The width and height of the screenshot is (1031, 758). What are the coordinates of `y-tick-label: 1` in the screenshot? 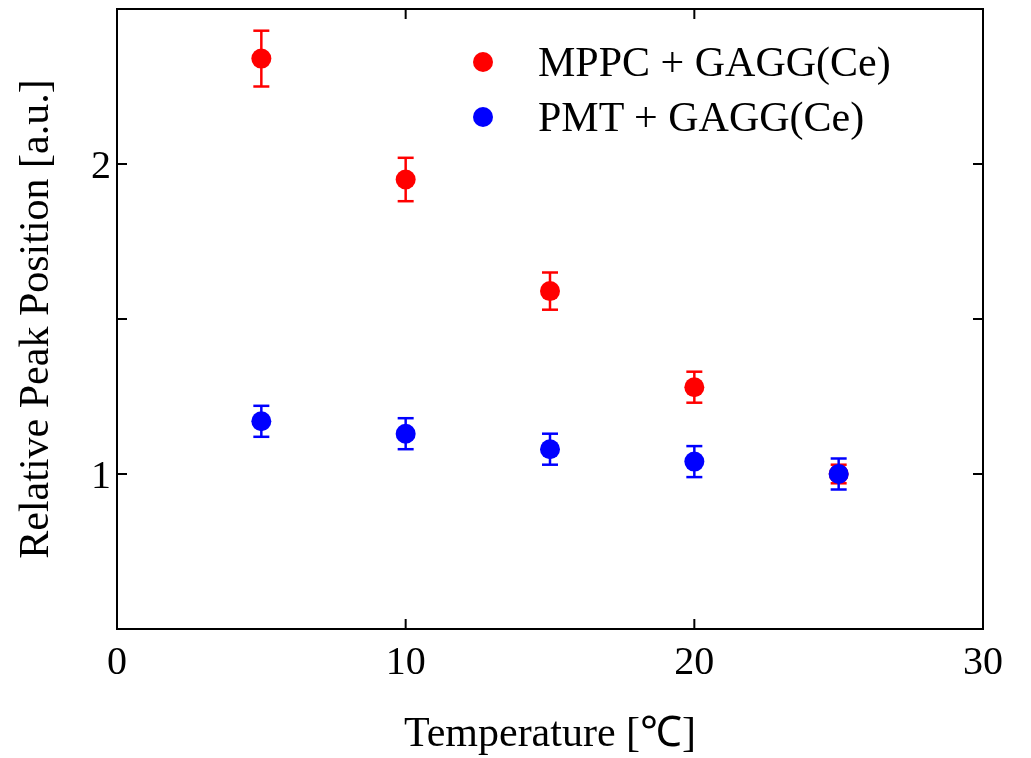 It's located at (101, 474).